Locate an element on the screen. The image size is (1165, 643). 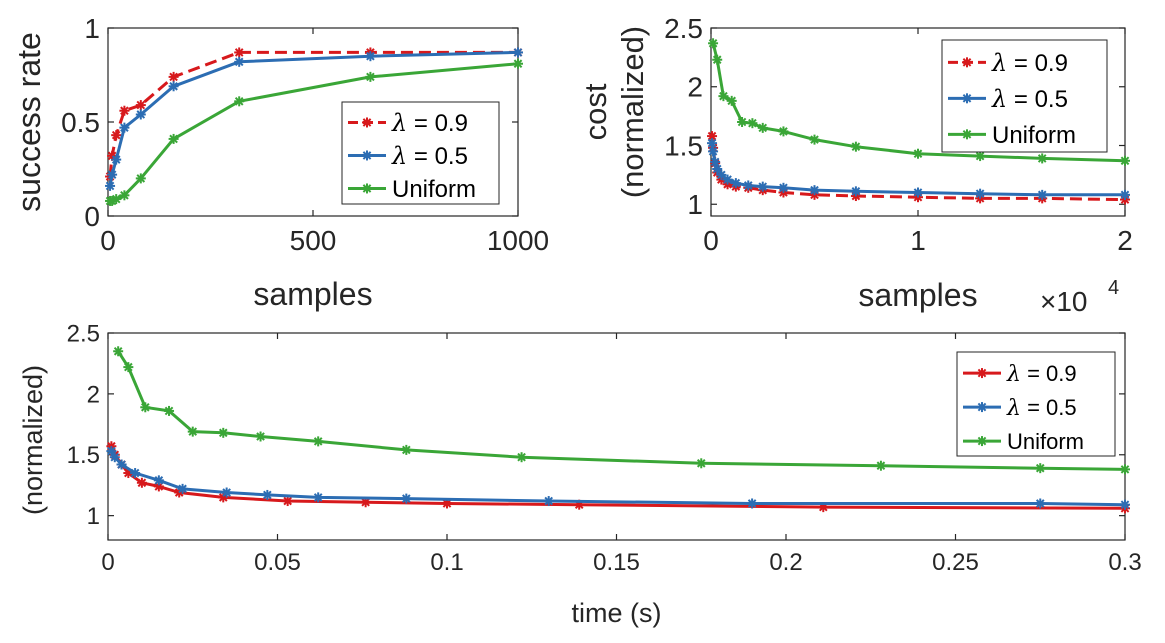
y-tick-label: 0.5 is located at coordinates (80, 122).